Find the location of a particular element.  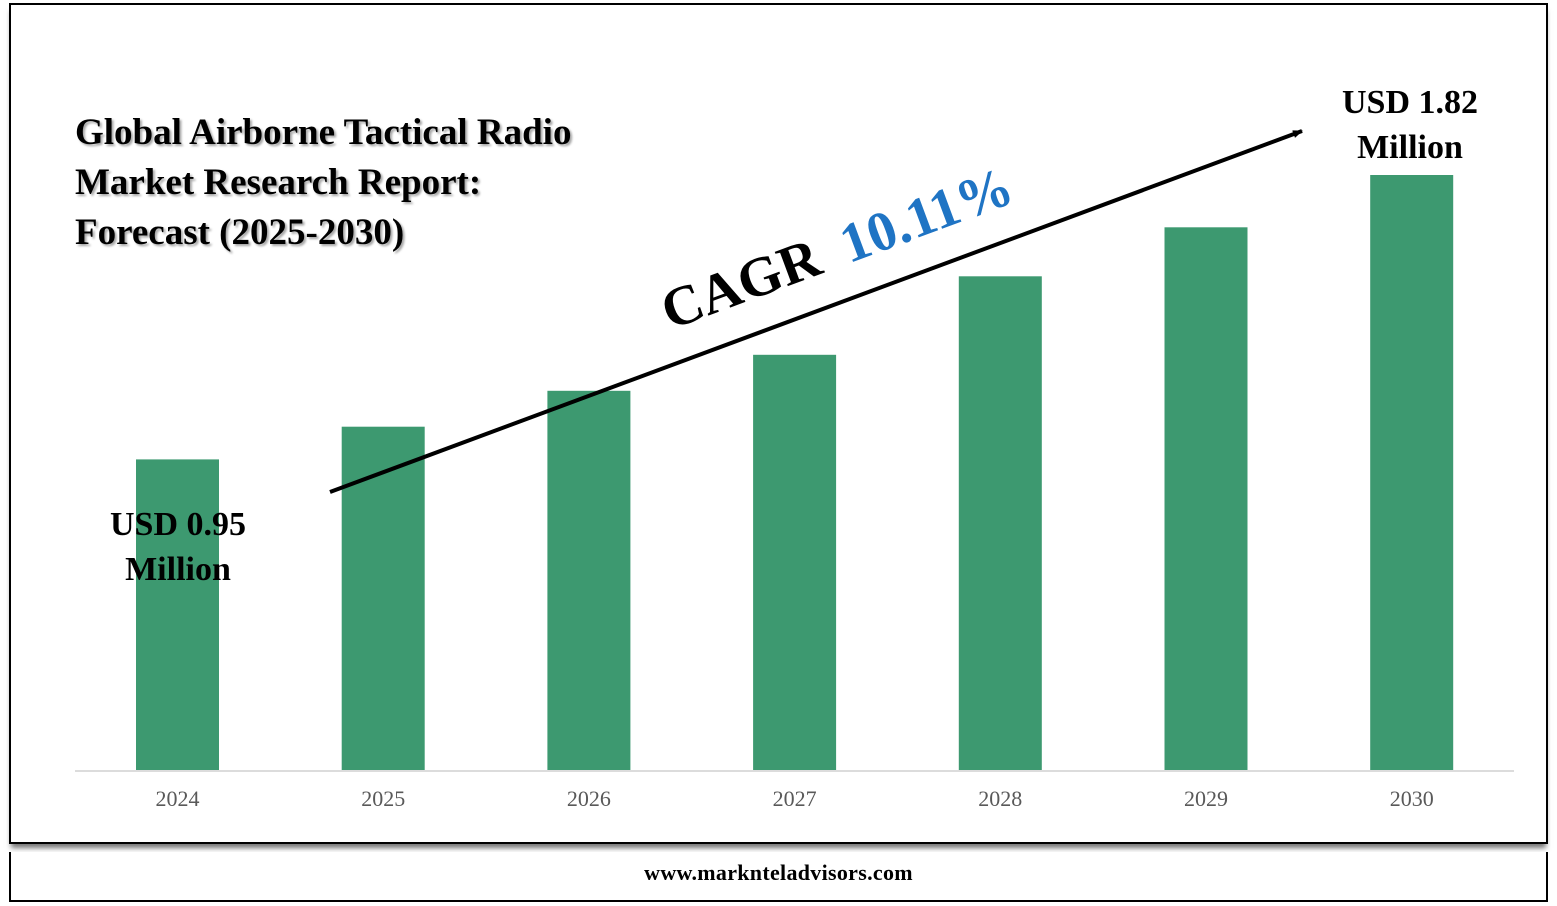

bar-2028 is located at coordinates (1000, 523).